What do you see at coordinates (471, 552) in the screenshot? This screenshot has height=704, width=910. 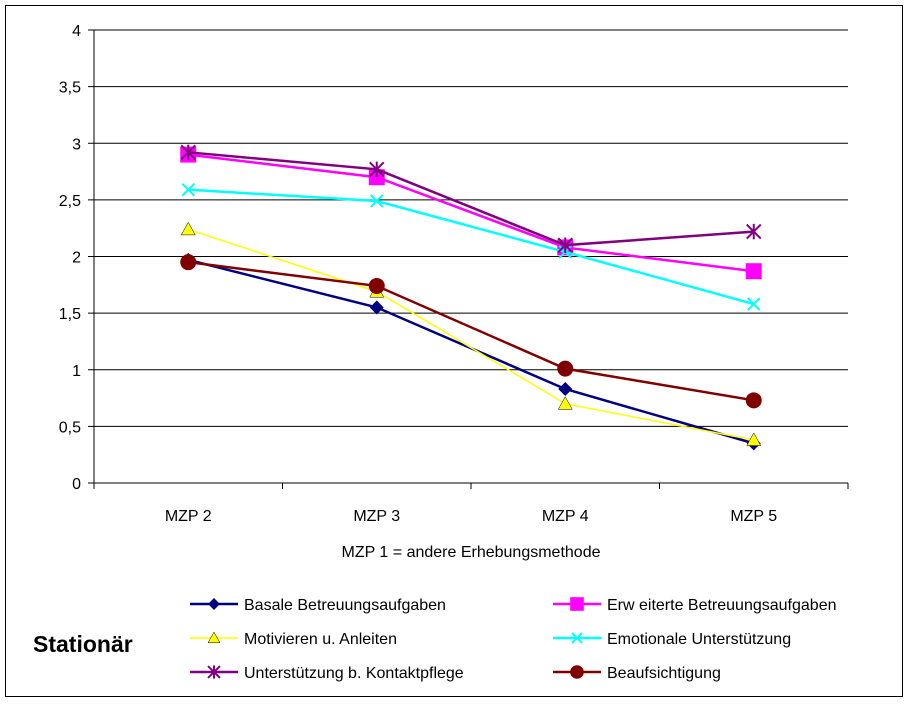 I see `x-axis-title: MZP 1 = andere Erhebungsmethode` at bounding box center [471, 552].